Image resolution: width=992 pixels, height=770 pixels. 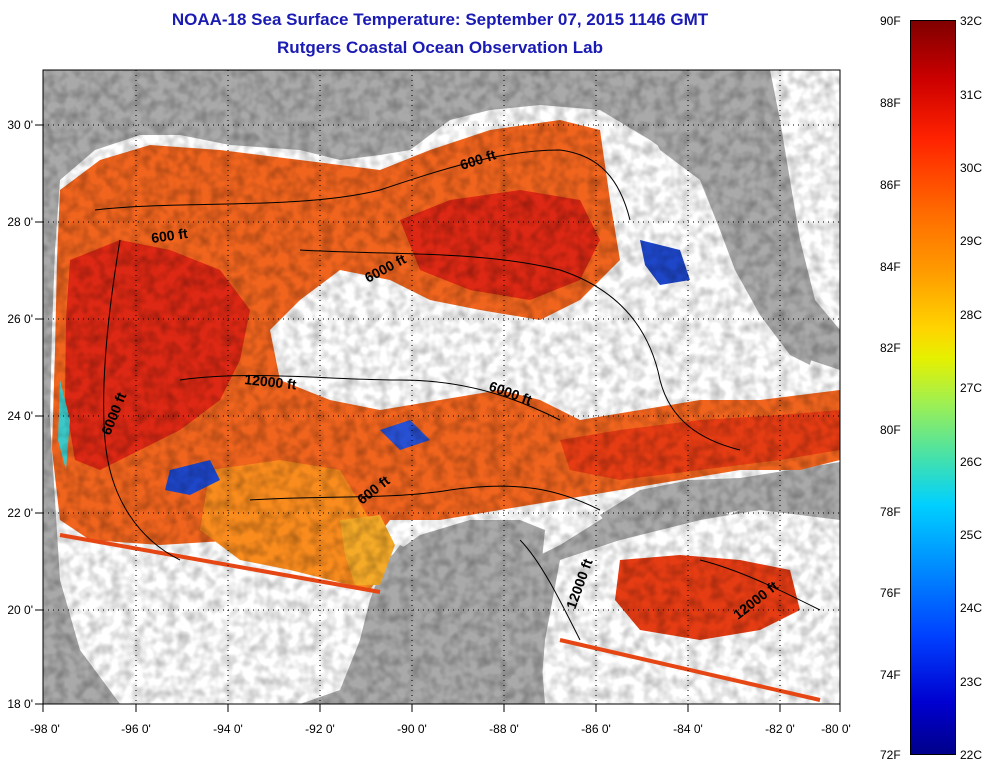 I want to click on swath-edge-line, so click(x=220, y=563).